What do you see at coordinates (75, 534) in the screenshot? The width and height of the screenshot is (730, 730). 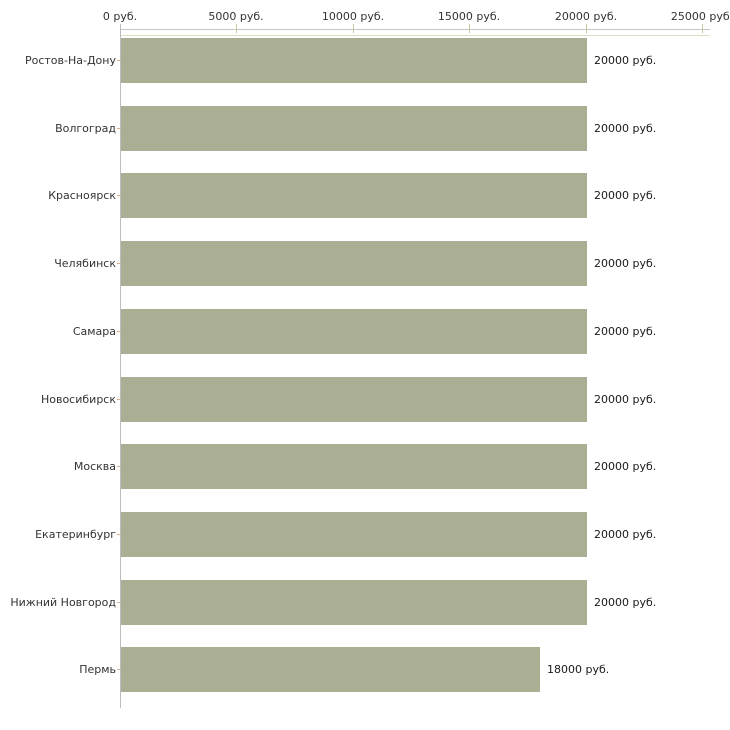 I see `category-label: Екатеринбург` at bounding box center [75, 534].